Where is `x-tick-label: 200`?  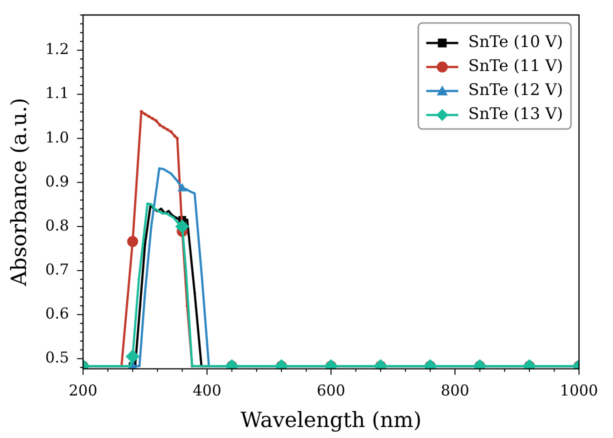
x-tick-label: 200 is located at coordinates (83, 391).